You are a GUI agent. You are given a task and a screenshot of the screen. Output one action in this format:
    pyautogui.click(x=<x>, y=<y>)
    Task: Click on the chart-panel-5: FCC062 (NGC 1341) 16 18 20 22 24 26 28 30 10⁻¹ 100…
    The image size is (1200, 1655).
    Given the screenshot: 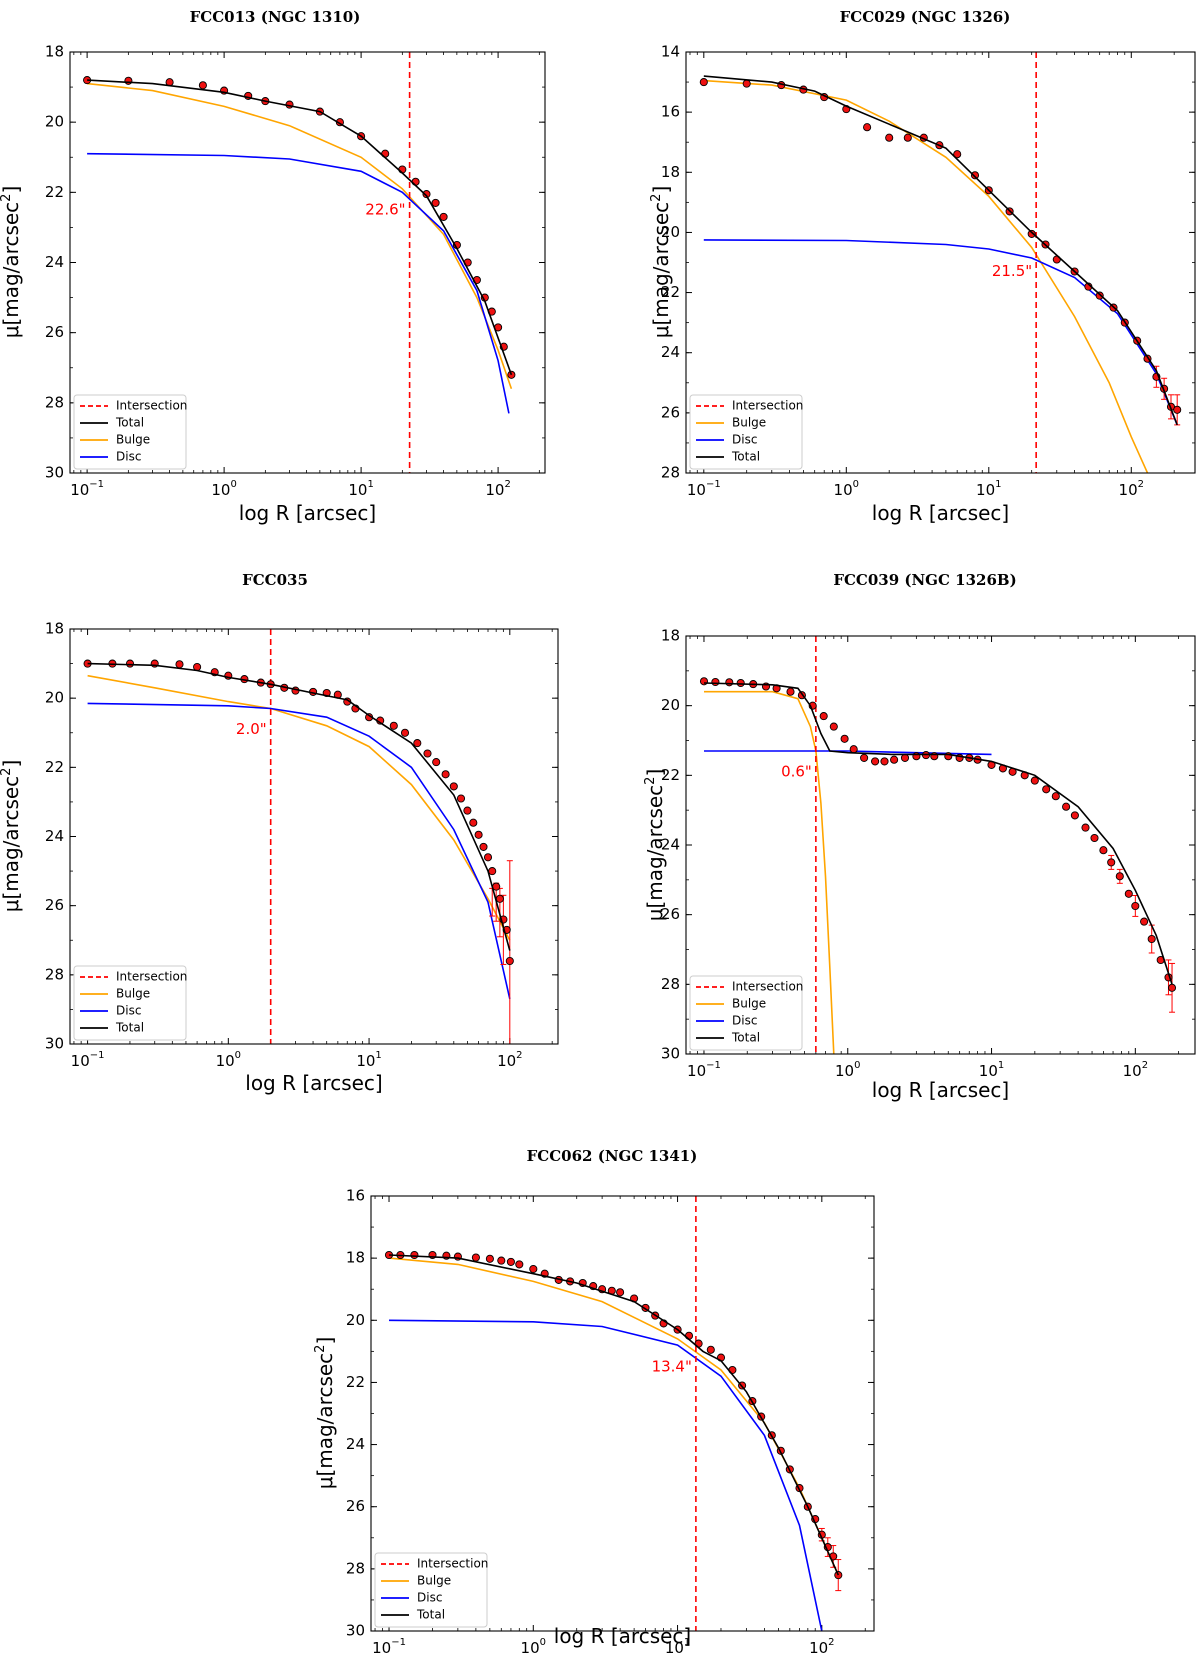 What is the action you would take?
    pyautogui.click(x=594, y=1401)
    